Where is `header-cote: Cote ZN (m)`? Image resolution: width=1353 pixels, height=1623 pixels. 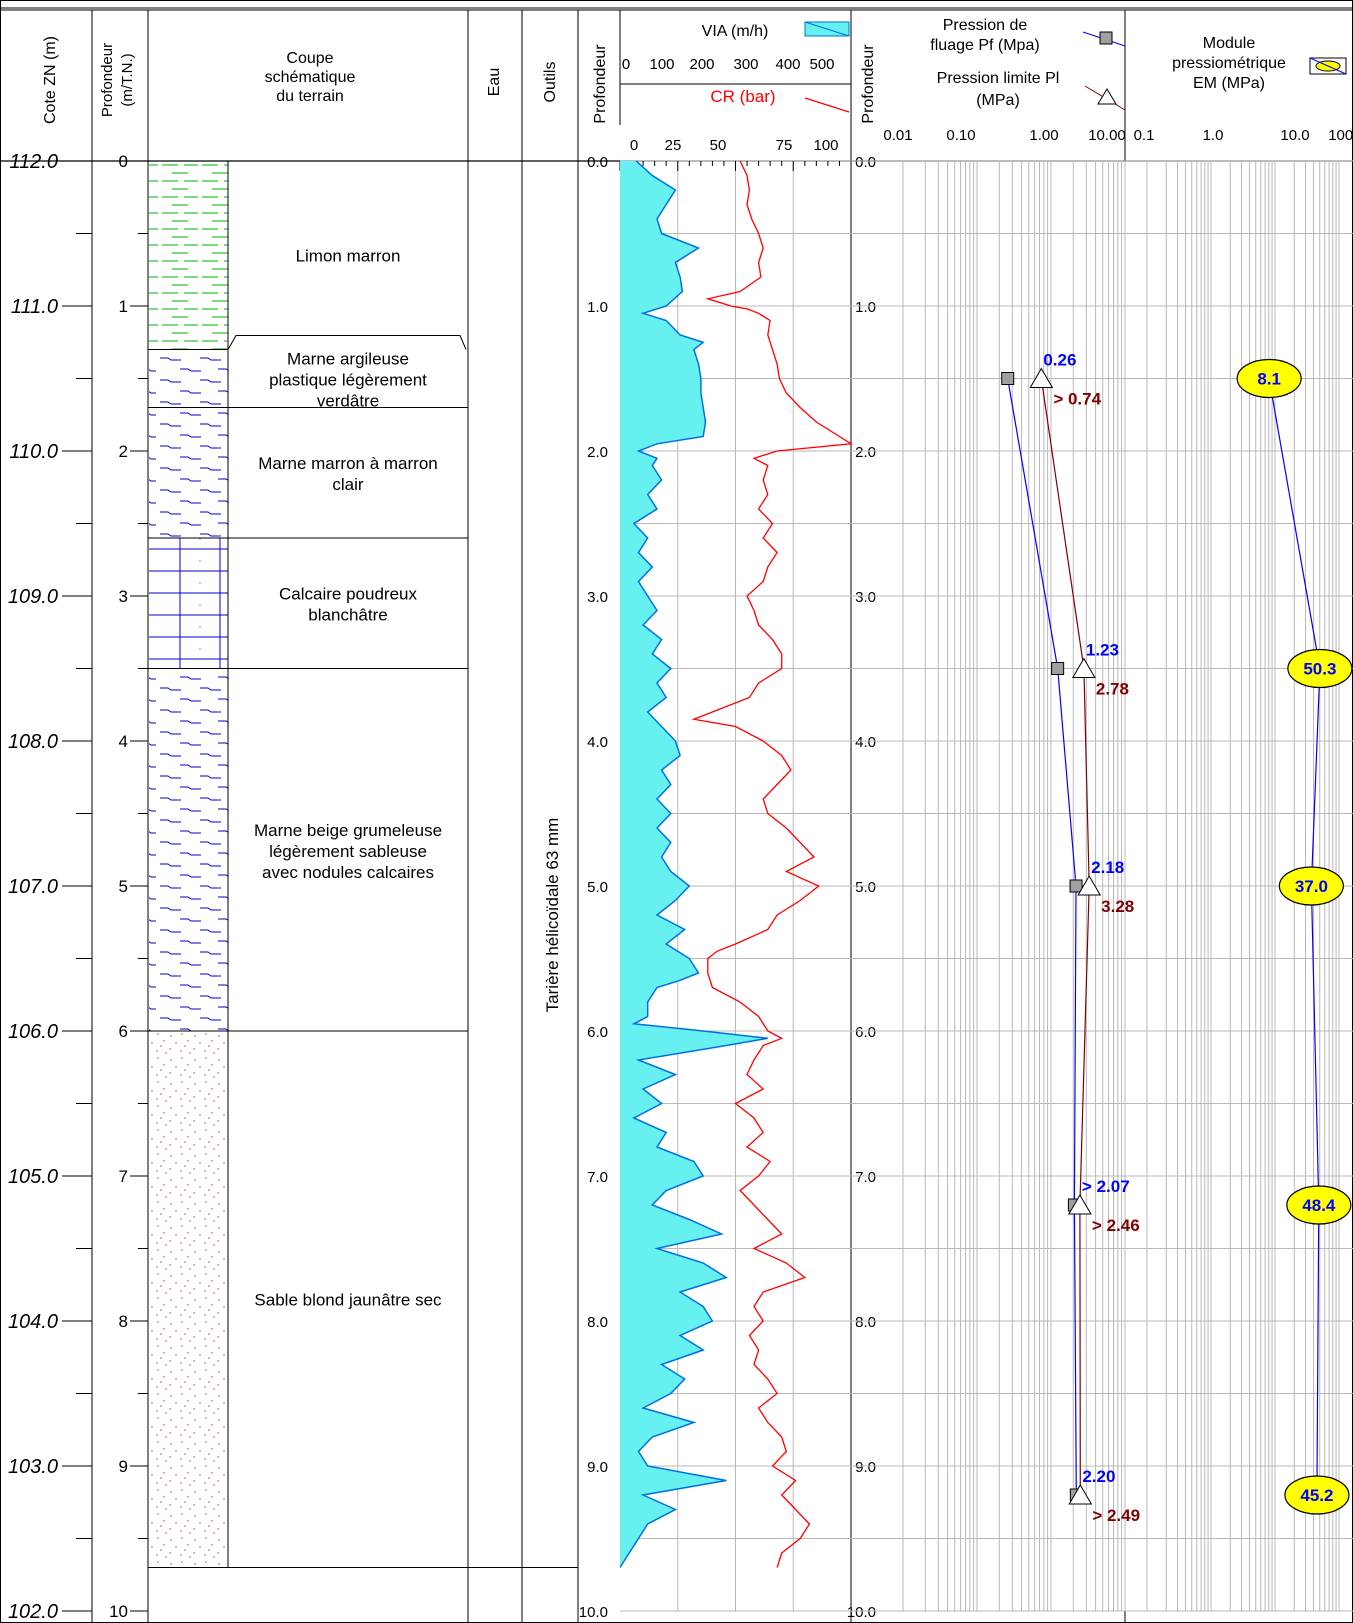 header-cote: Cote ZN (m) is located at coordinates (50, 80).